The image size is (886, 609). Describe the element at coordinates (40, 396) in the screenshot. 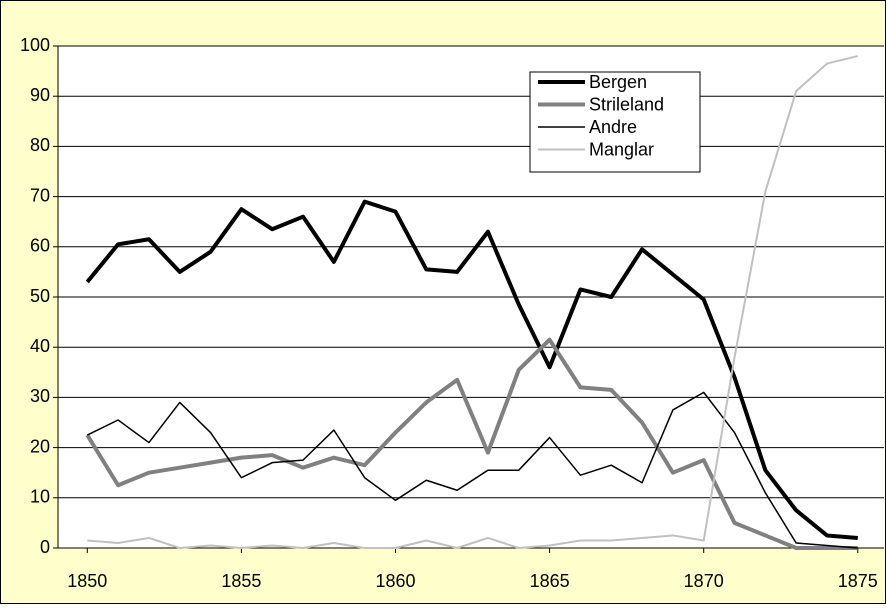

I see `y-tick-label: 30` at that location.